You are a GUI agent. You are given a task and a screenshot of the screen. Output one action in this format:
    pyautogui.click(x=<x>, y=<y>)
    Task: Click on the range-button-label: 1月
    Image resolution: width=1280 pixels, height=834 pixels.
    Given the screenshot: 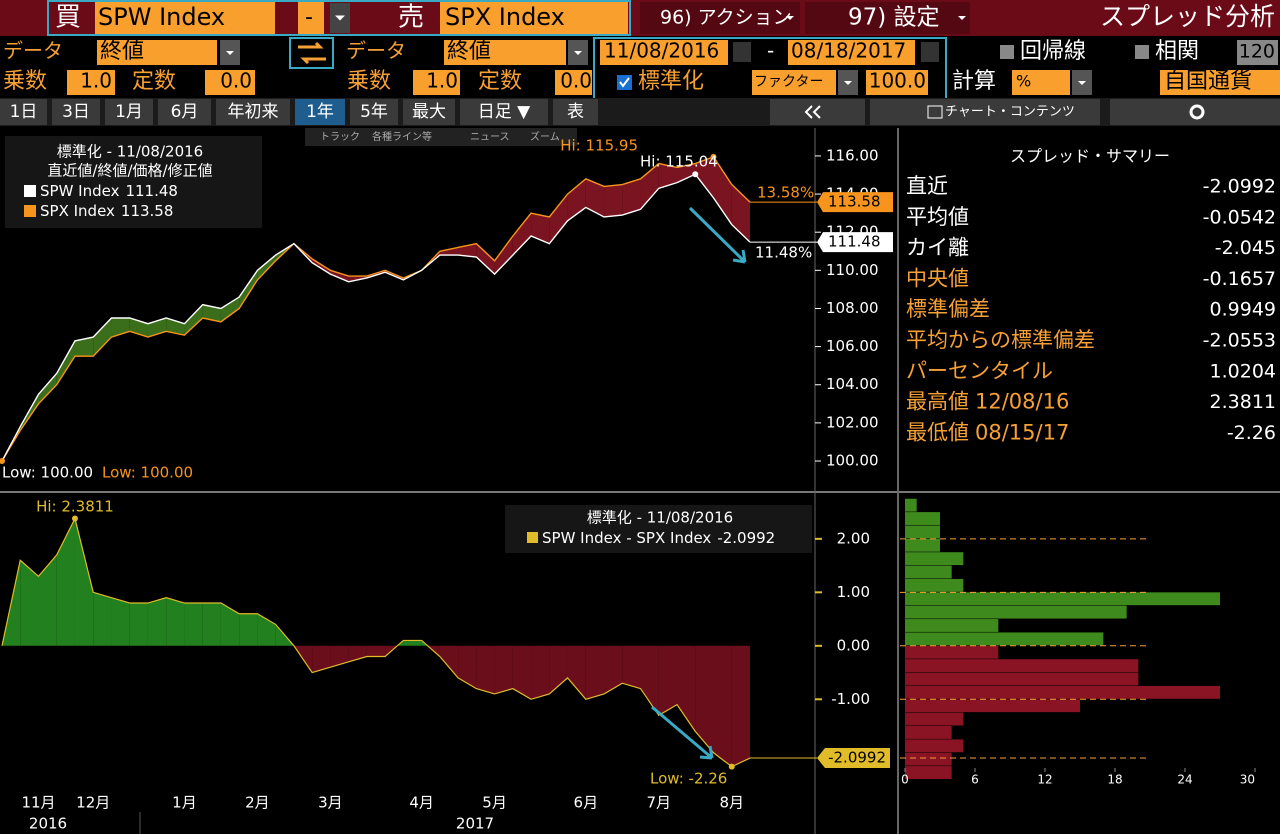 What is the action you would take?
    pyautogui.click(x=129, y=112)
    